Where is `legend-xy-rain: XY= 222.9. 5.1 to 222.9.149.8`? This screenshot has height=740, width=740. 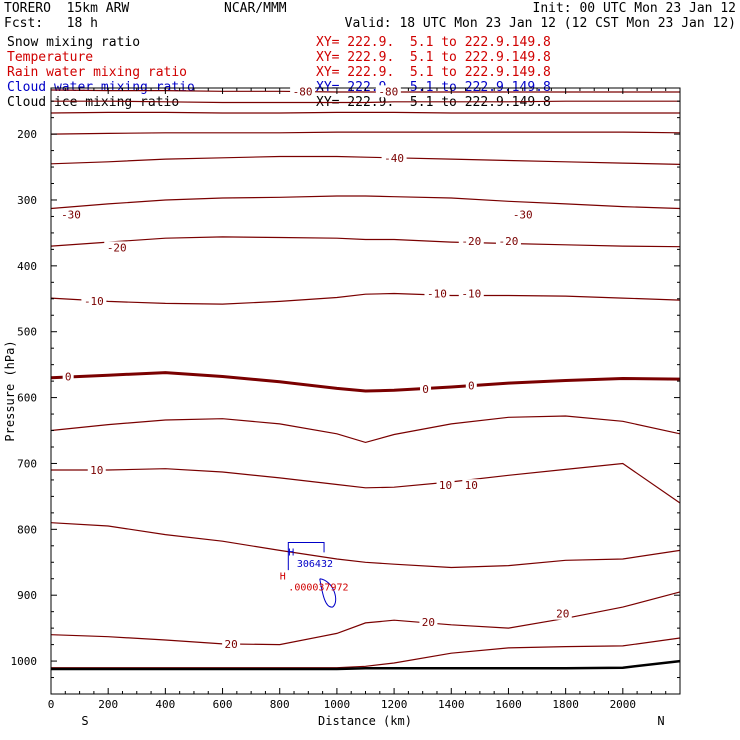
legend-xy-rain: XY= 222.9. 5.1 to 222.9.149.8 is located at coordinates (433, 72).